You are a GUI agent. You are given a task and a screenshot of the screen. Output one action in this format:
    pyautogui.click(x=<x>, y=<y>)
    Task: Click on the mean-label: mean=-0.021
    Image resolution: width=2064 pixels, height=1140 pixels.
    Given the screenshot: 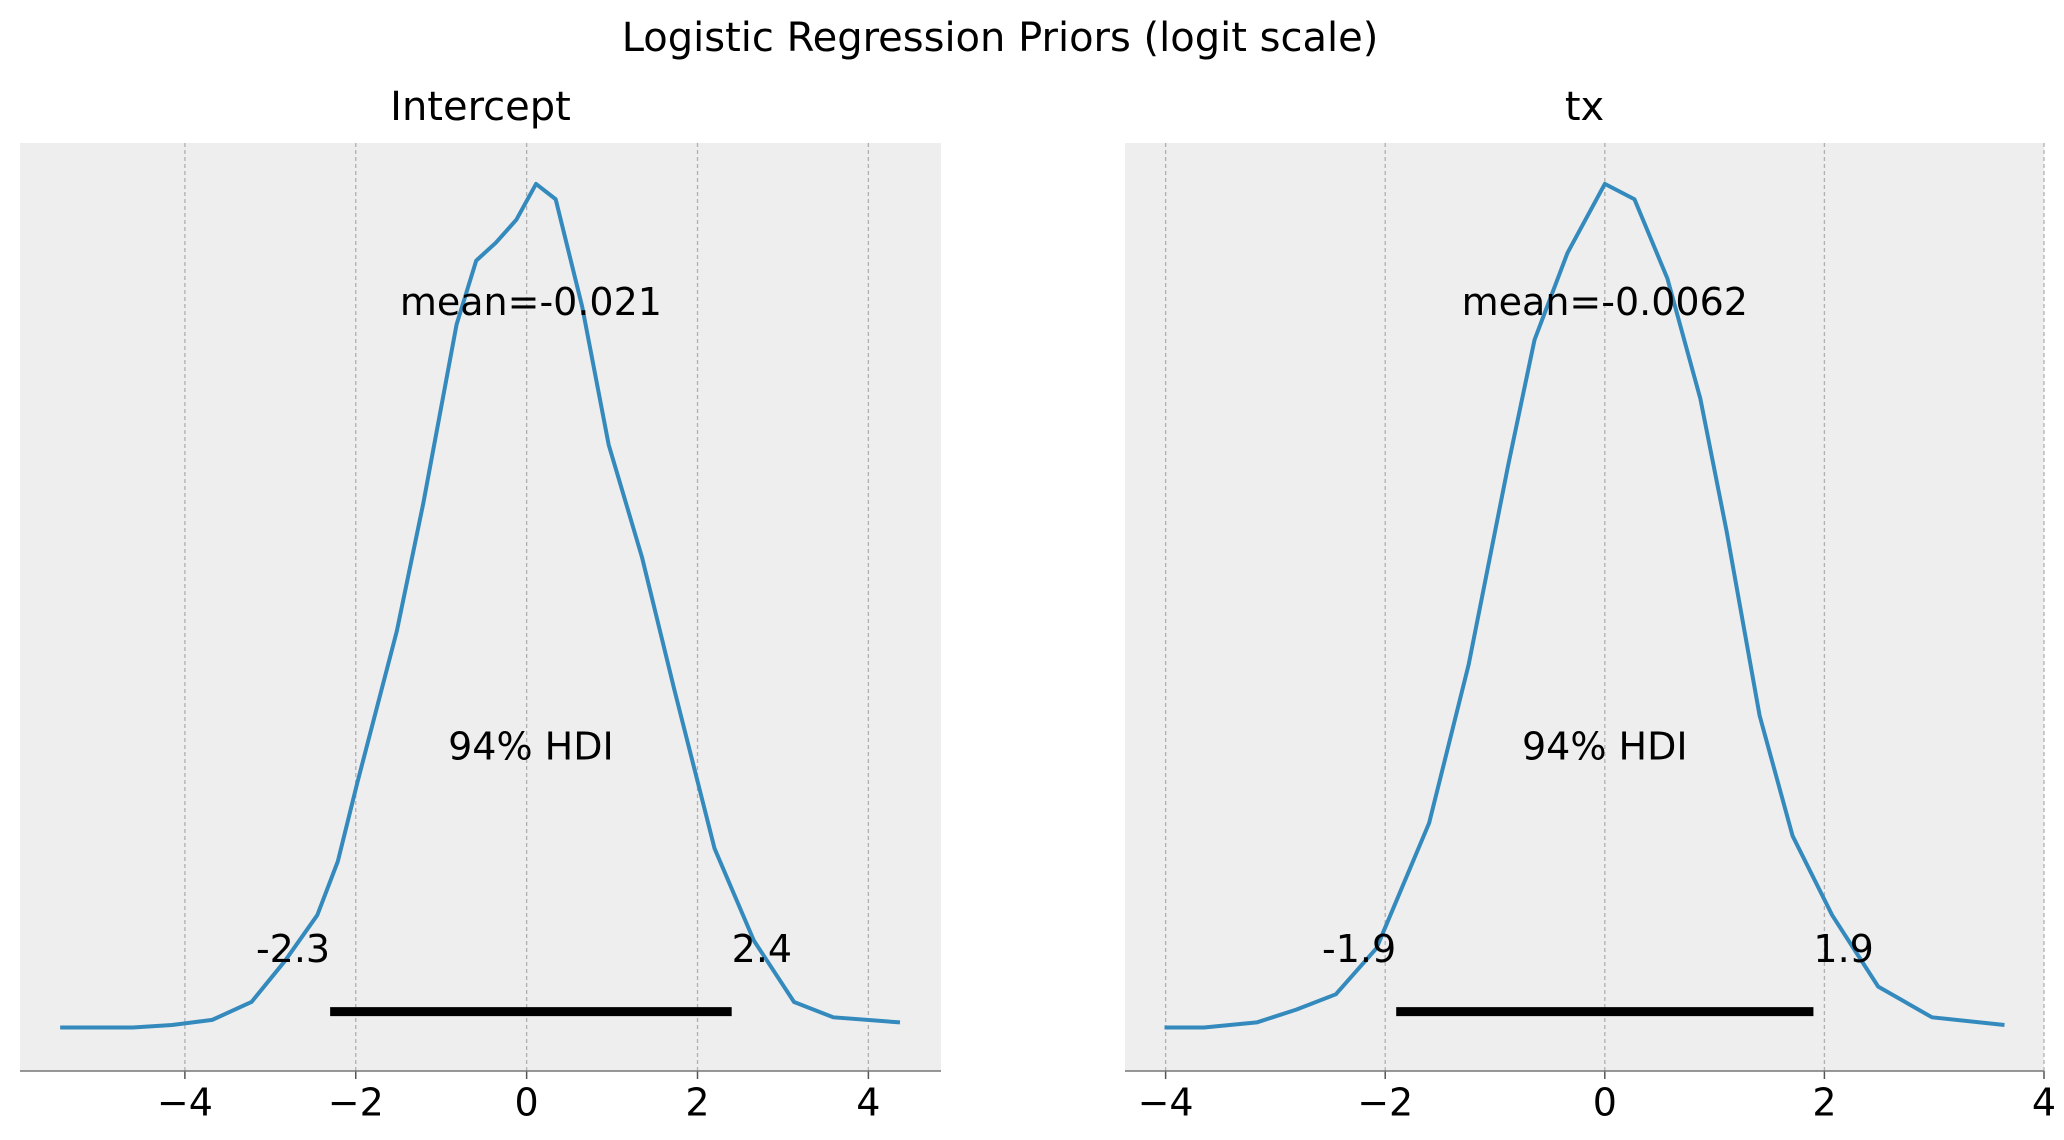 What is the action you would take?
    pyautogui.click(x=531, y=302)
    